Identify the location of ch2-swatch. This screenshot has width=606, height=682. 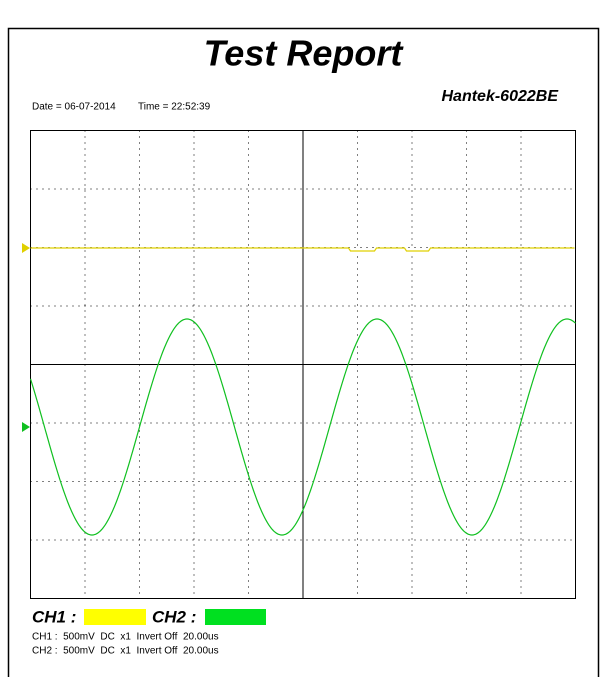
(235, 617).